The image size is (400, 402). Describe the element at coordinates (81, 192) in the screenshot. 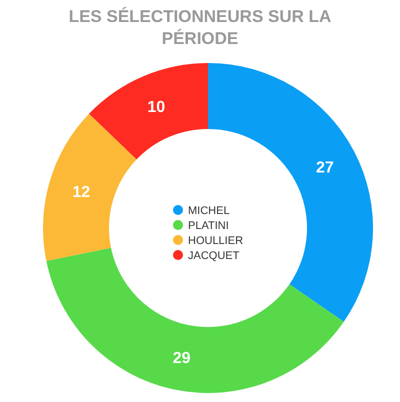

I see `data-label: 12` at that location.